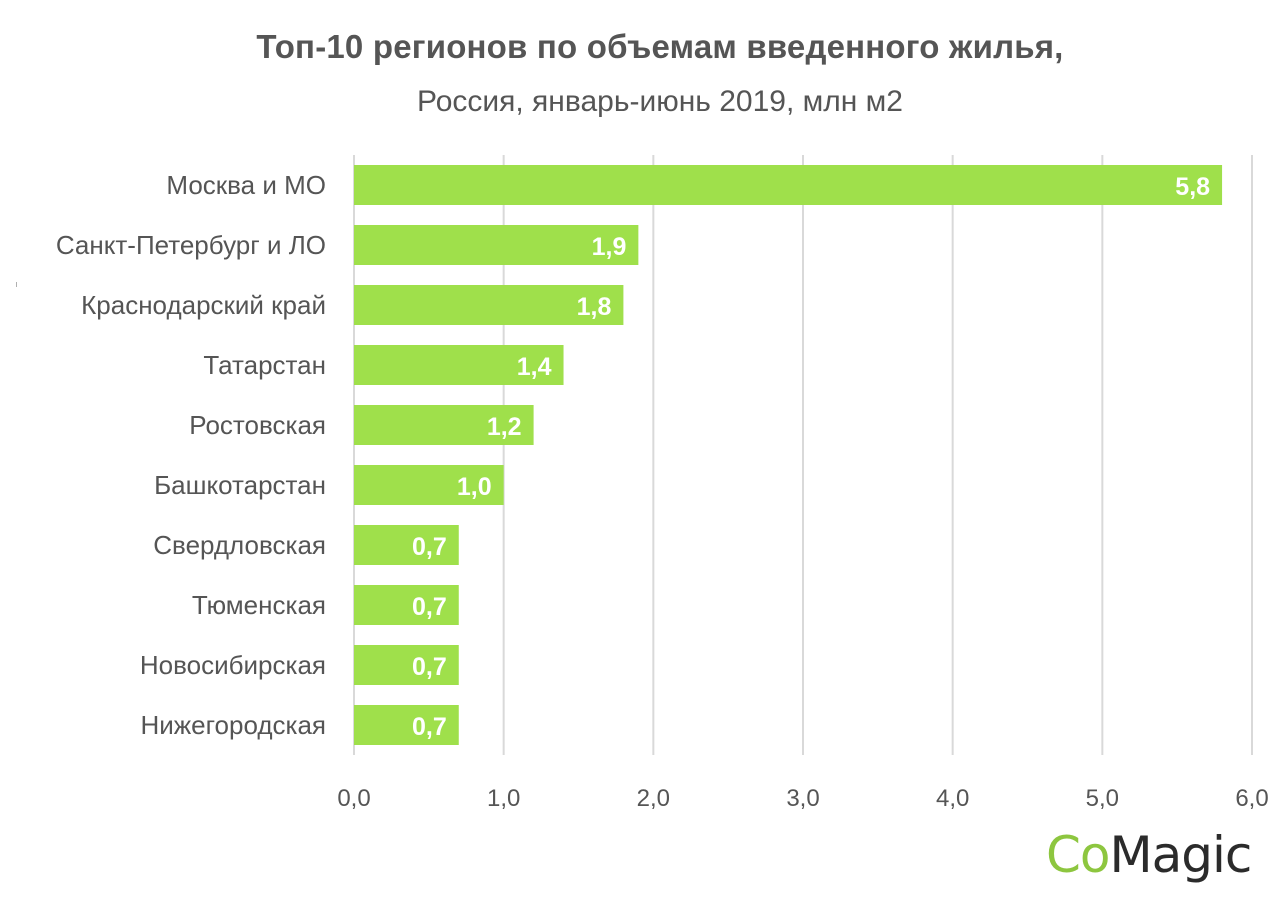 The height and width of the screenshot is (902, 1280). I want to click on category-label: Новосибирская, so click(233, 665).